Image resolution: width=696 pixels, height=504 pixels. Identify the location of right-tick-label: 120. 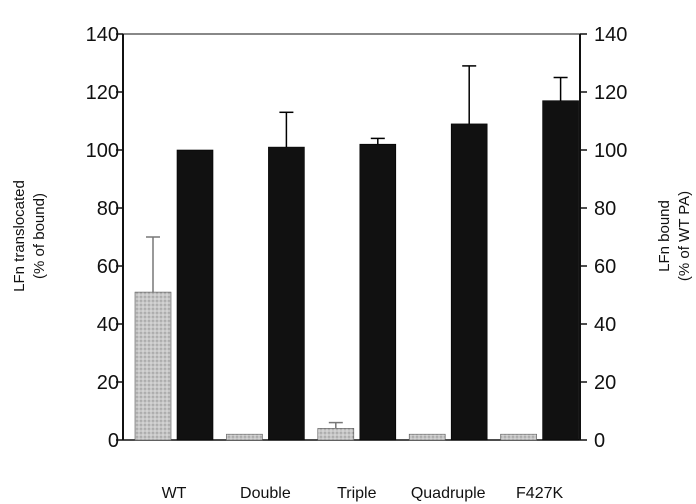
(610, 93).